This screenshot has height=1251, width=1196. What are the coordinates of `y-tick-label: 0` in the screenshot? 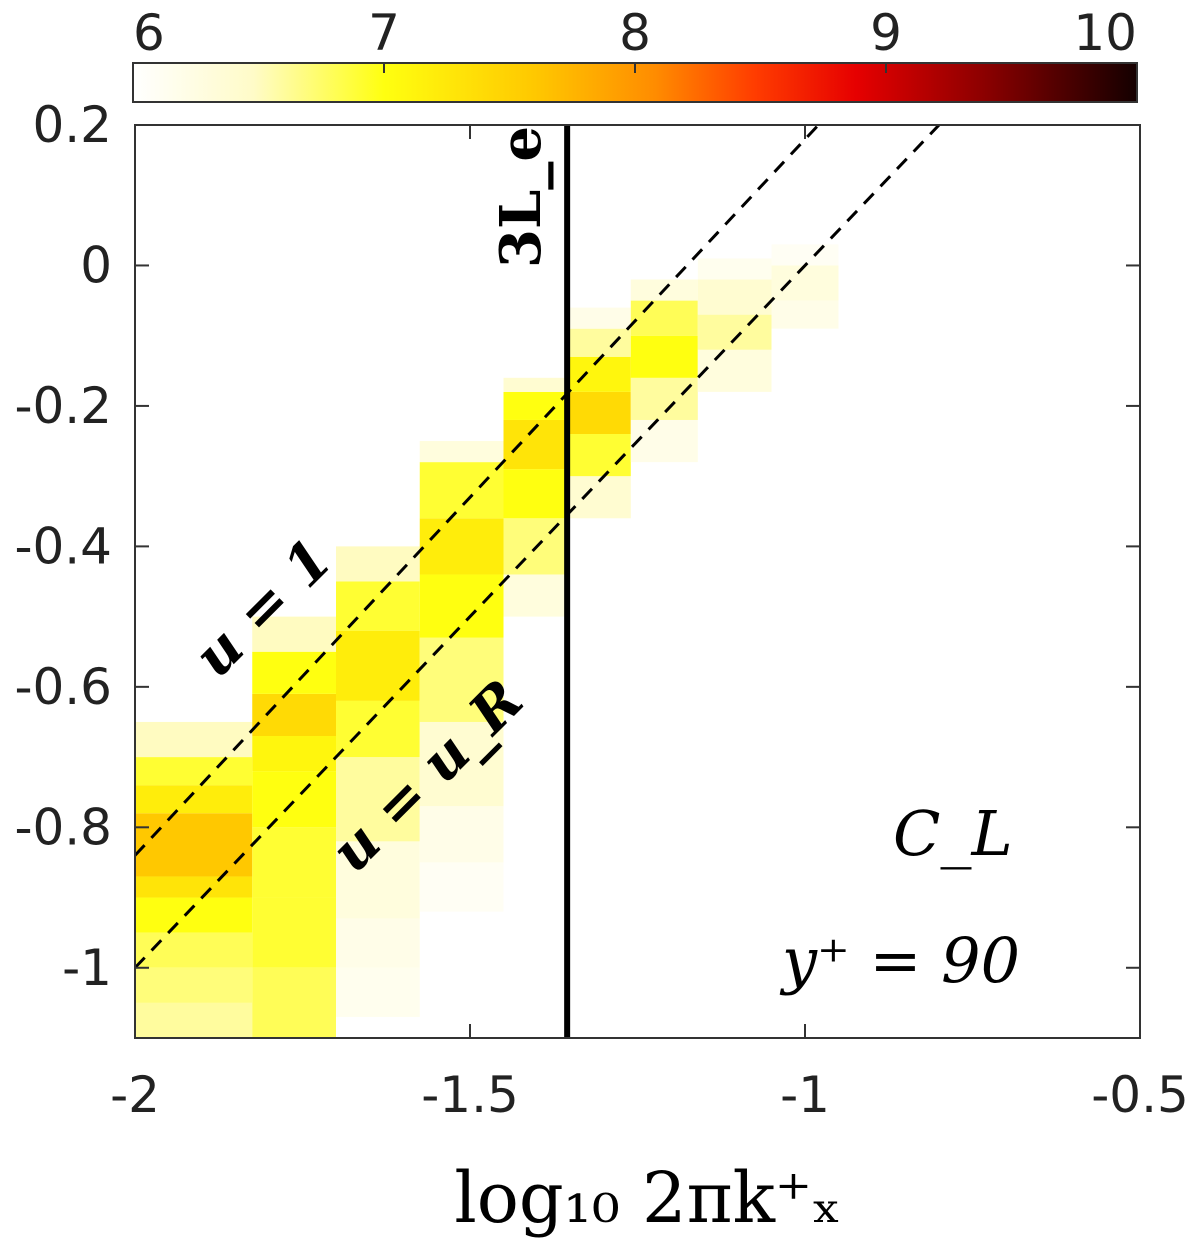 It's located at (96, 265).